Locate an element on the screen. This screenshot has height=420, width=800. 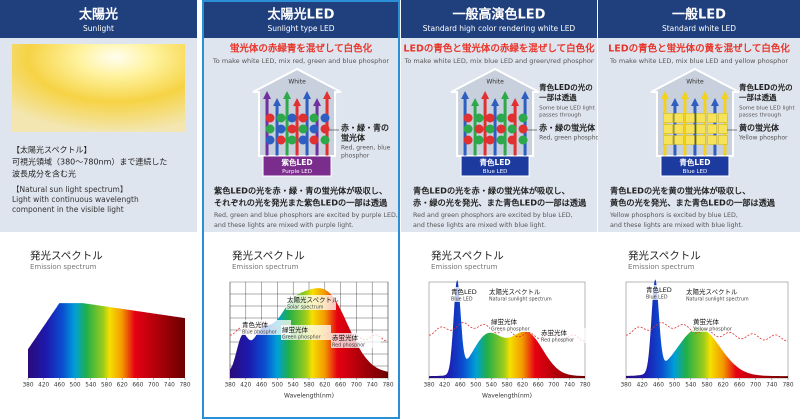
header-bar is located at coordinates (699, 19).